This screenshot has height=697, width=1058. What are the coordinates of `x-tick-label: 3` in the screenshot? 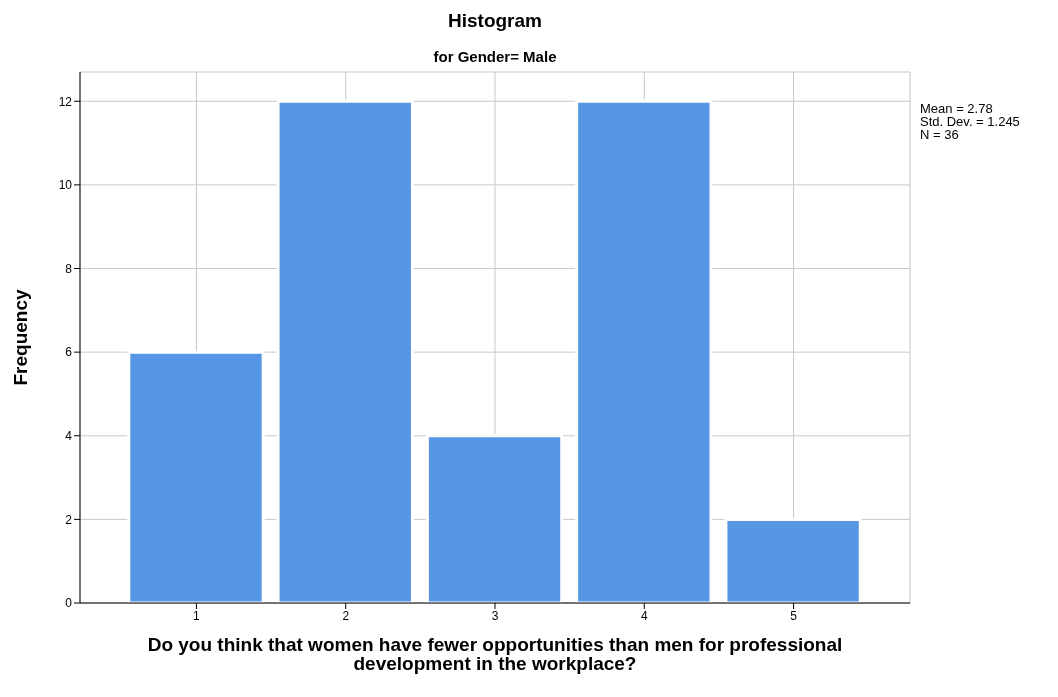 It's located at (495, 615).